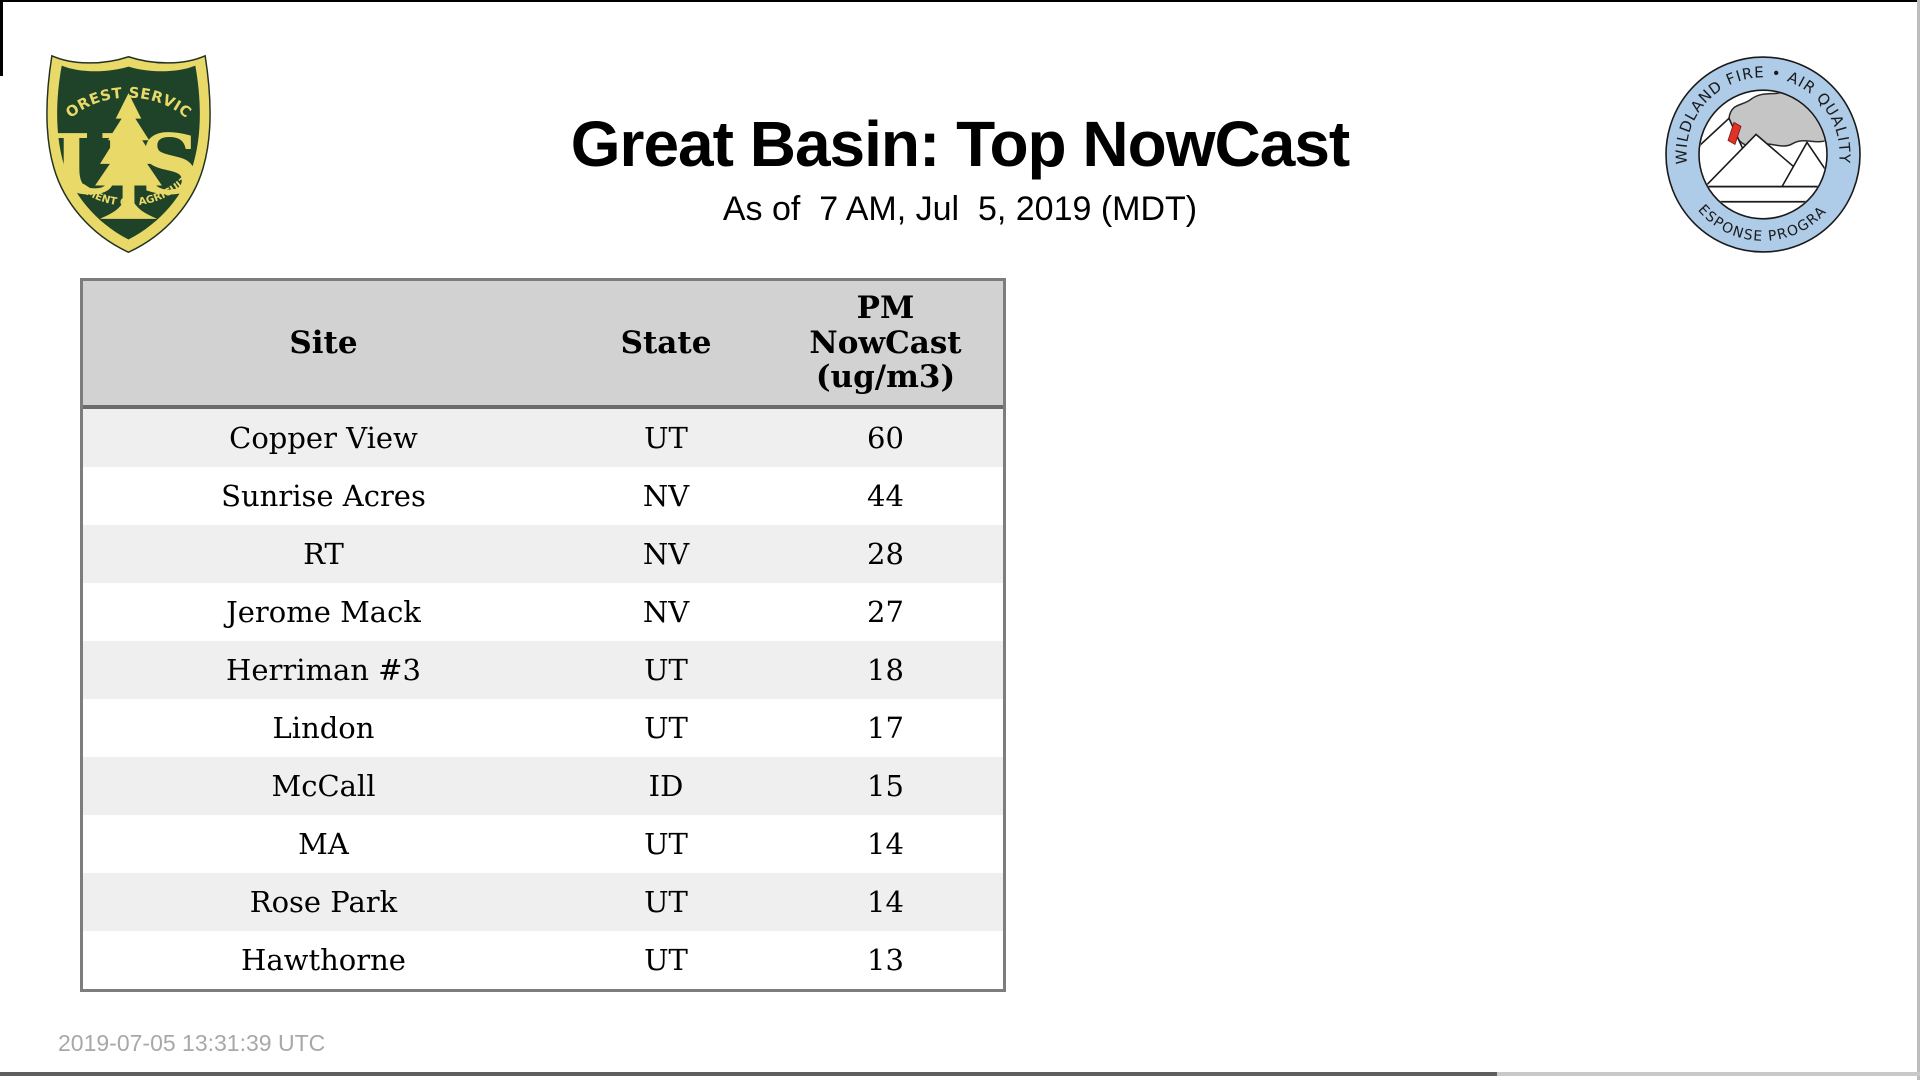 The image size is (1920, 1080). Describe the element at coordinates (960, 1) in the screenshot. I see `screenshot-top-edge` at that location.